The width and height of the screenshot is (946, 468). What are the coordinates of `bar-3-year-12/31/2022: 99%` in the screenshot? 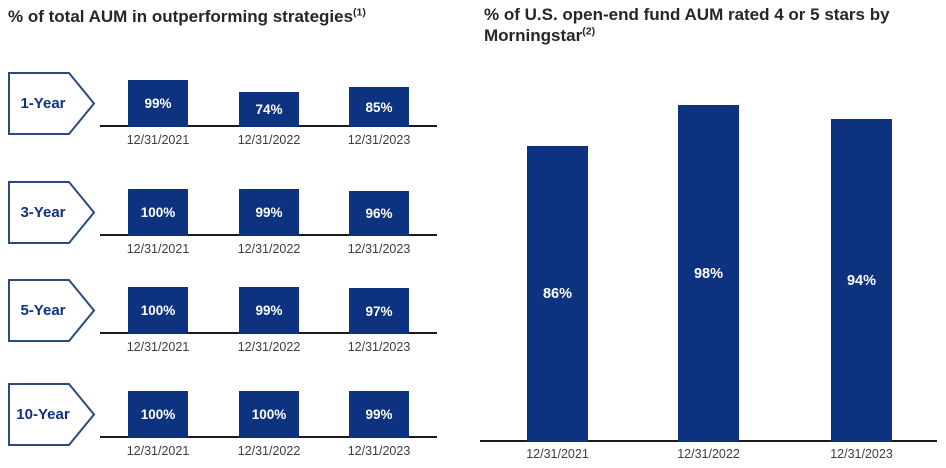 It's located at (269, 212).